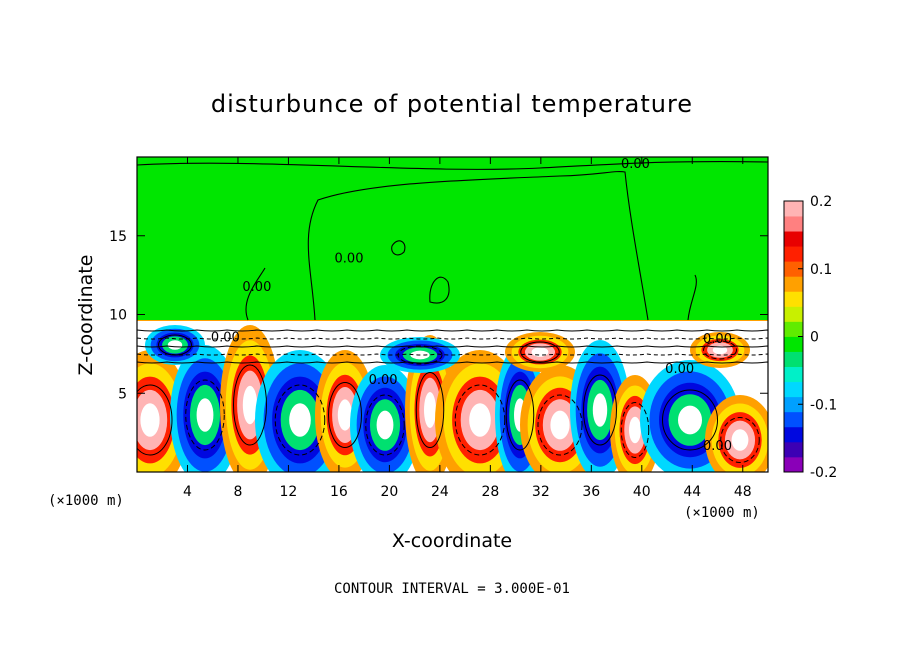  Describe the element at coordinates (339, 492) in the screenshot. I see `x-tick-label: 16` at that location.